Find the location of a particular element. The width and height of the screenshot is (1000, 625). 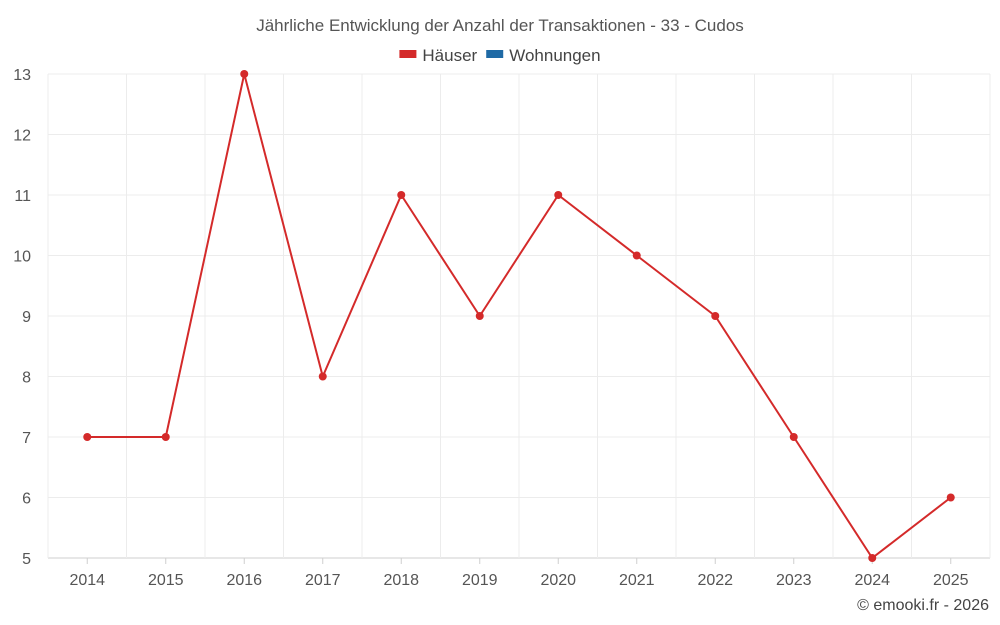

y-tick-label: 13 is located at coordinates (22, 75).